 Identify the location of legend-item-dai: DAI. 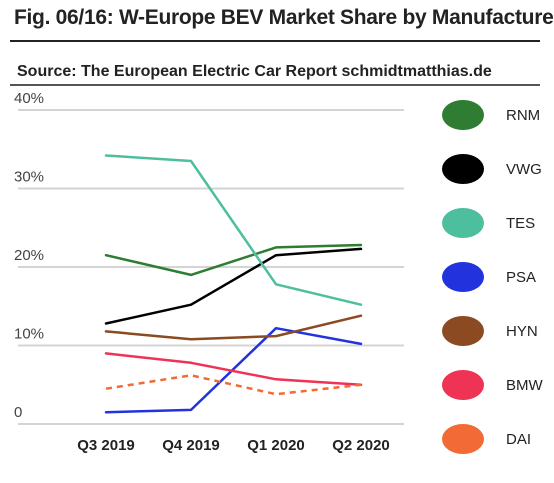
(486, 439).